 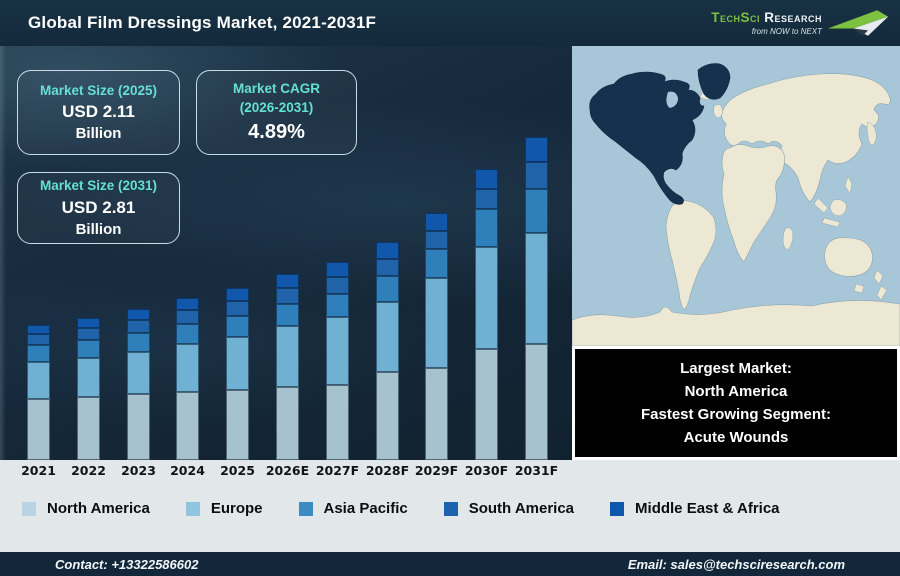 What do you see at coordinates (98, 90) in the screenshot?
I see `market-size-2025-title: Market Size (2025)` at bounding box center [98, 90].